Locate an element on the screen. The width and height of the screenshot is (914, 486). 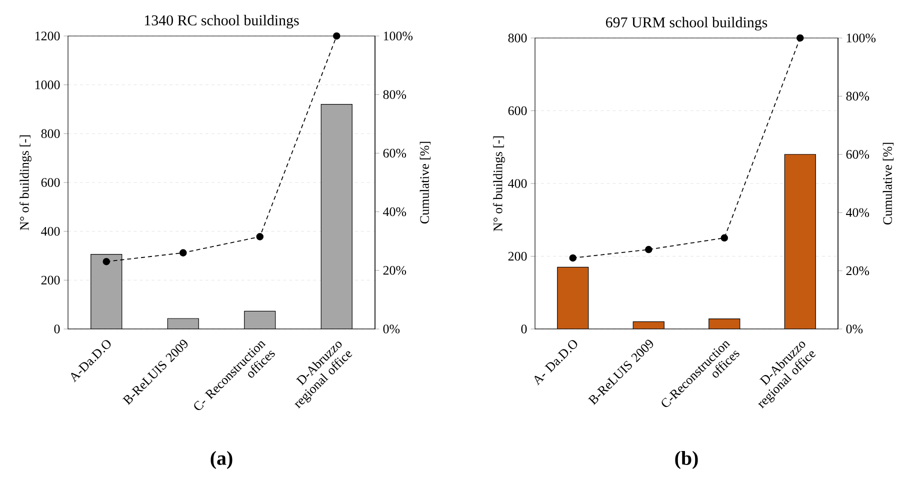
chart-title: 1340 RC school buildings is located at coordinates (221, 21).